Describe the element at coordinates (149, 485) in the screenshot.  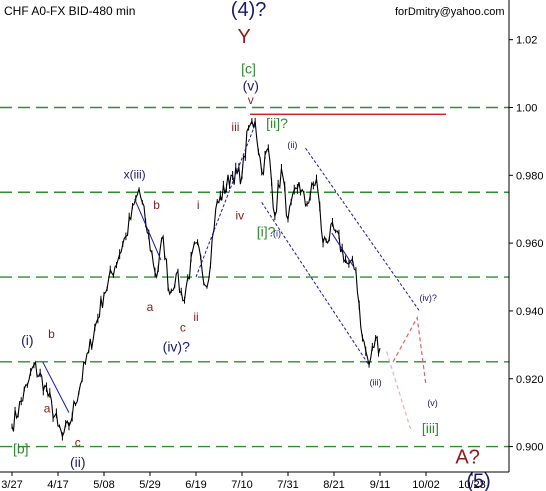
I see `x-tick-label: 5/29` at that location.